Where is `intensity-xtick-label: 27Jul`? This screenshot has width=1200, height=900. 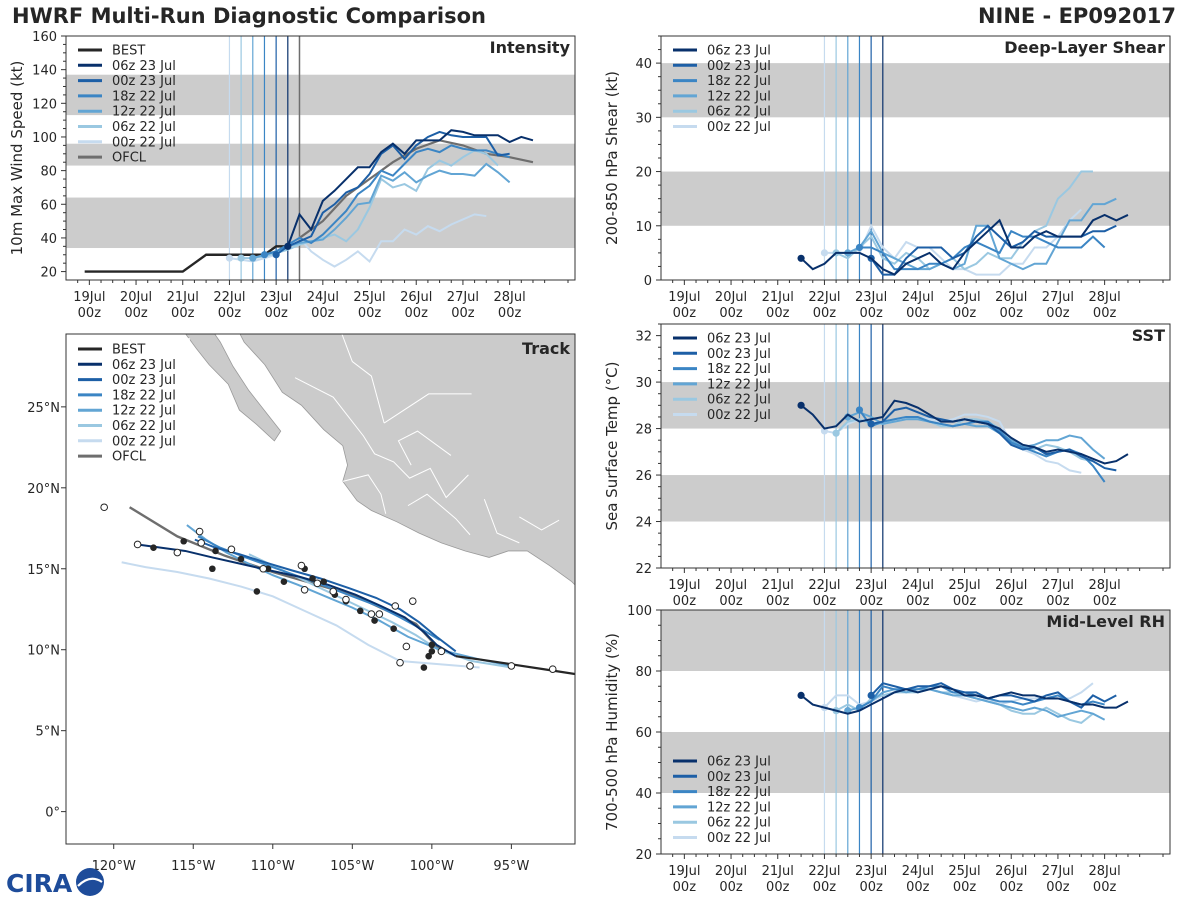 intensity-xtick-label: 27Jul is located at coordinates (463, 297).